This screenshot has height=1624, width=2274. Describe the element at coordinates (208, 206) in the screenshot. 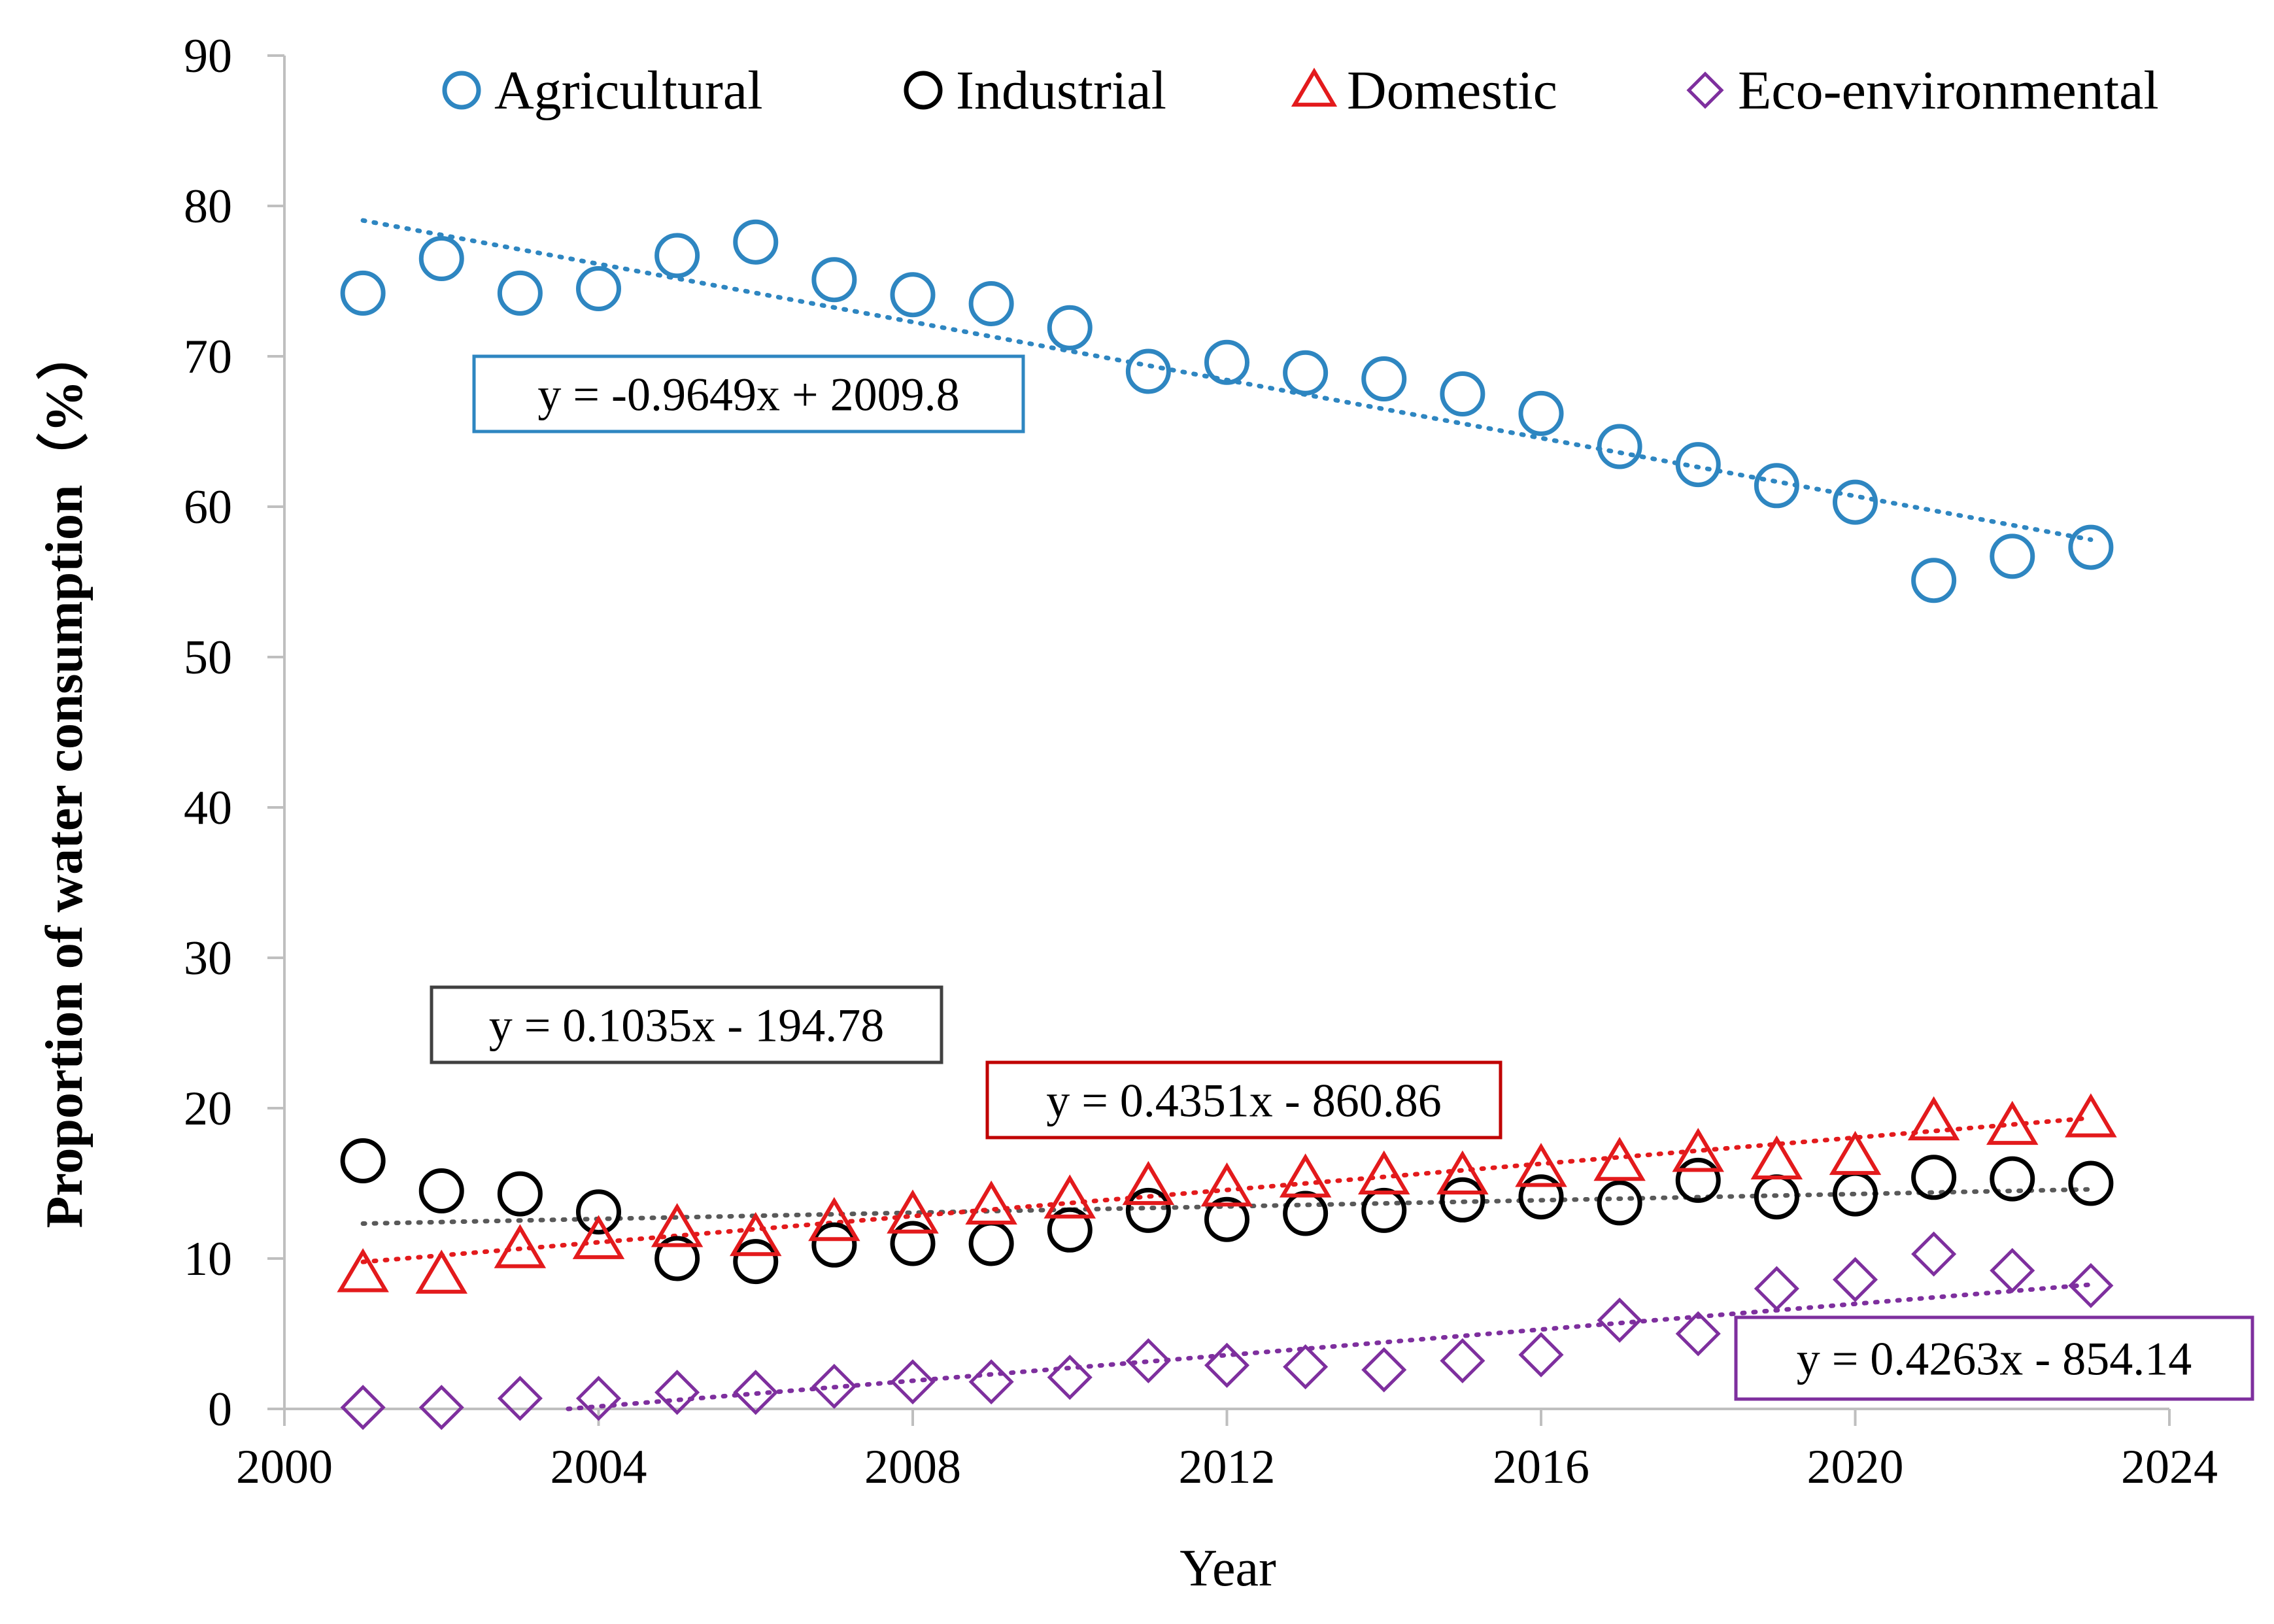

I see `y-tick-label: 80` at that location.